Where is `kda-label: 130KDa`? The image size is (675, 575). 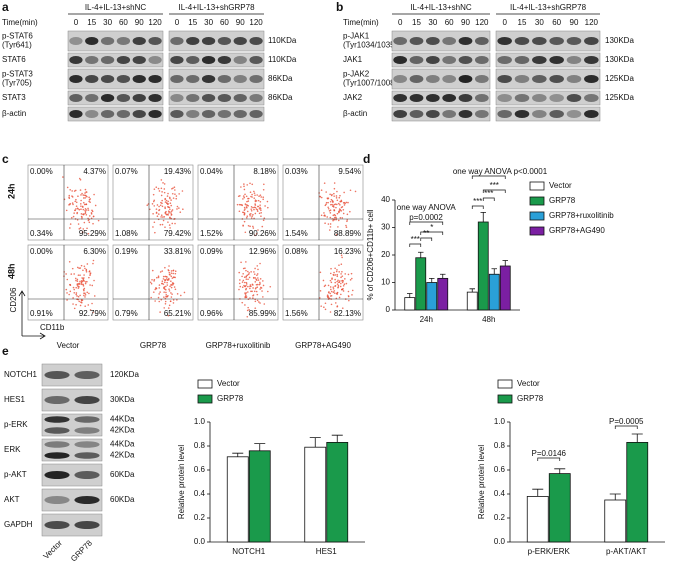 kda-label: 130KDa is located at coordinates (619, 40).